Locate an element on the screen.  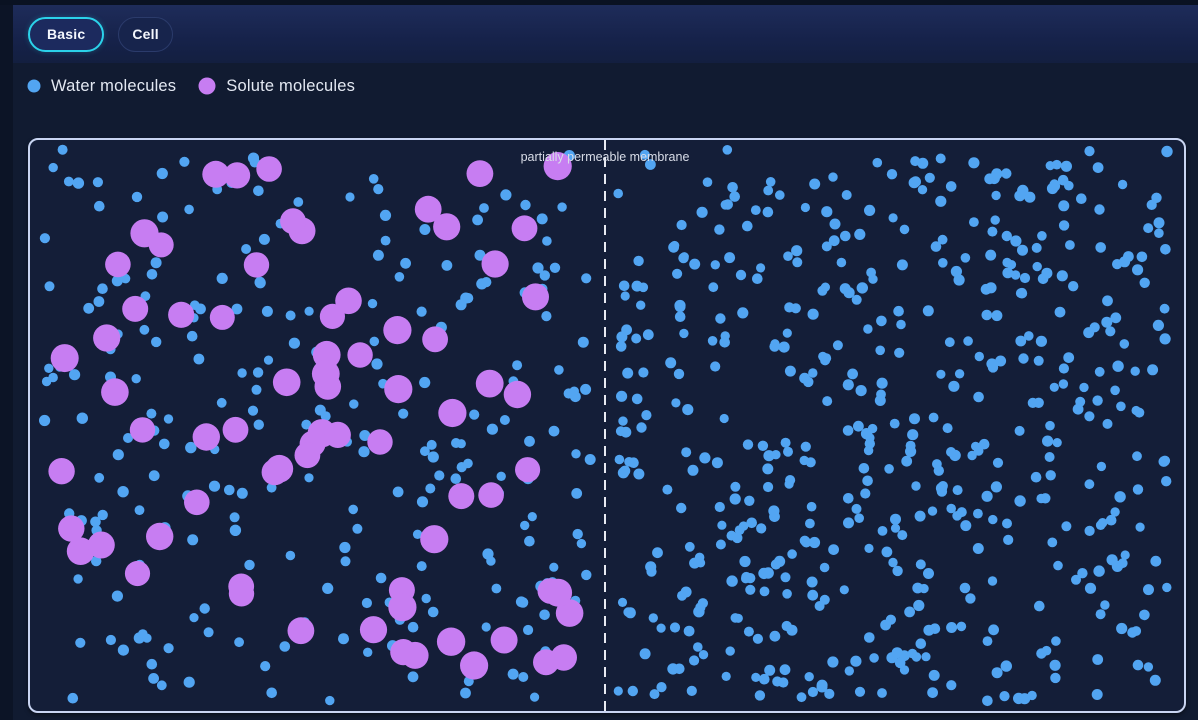
tab-basic: Basic is located at coordinates (66, 34).